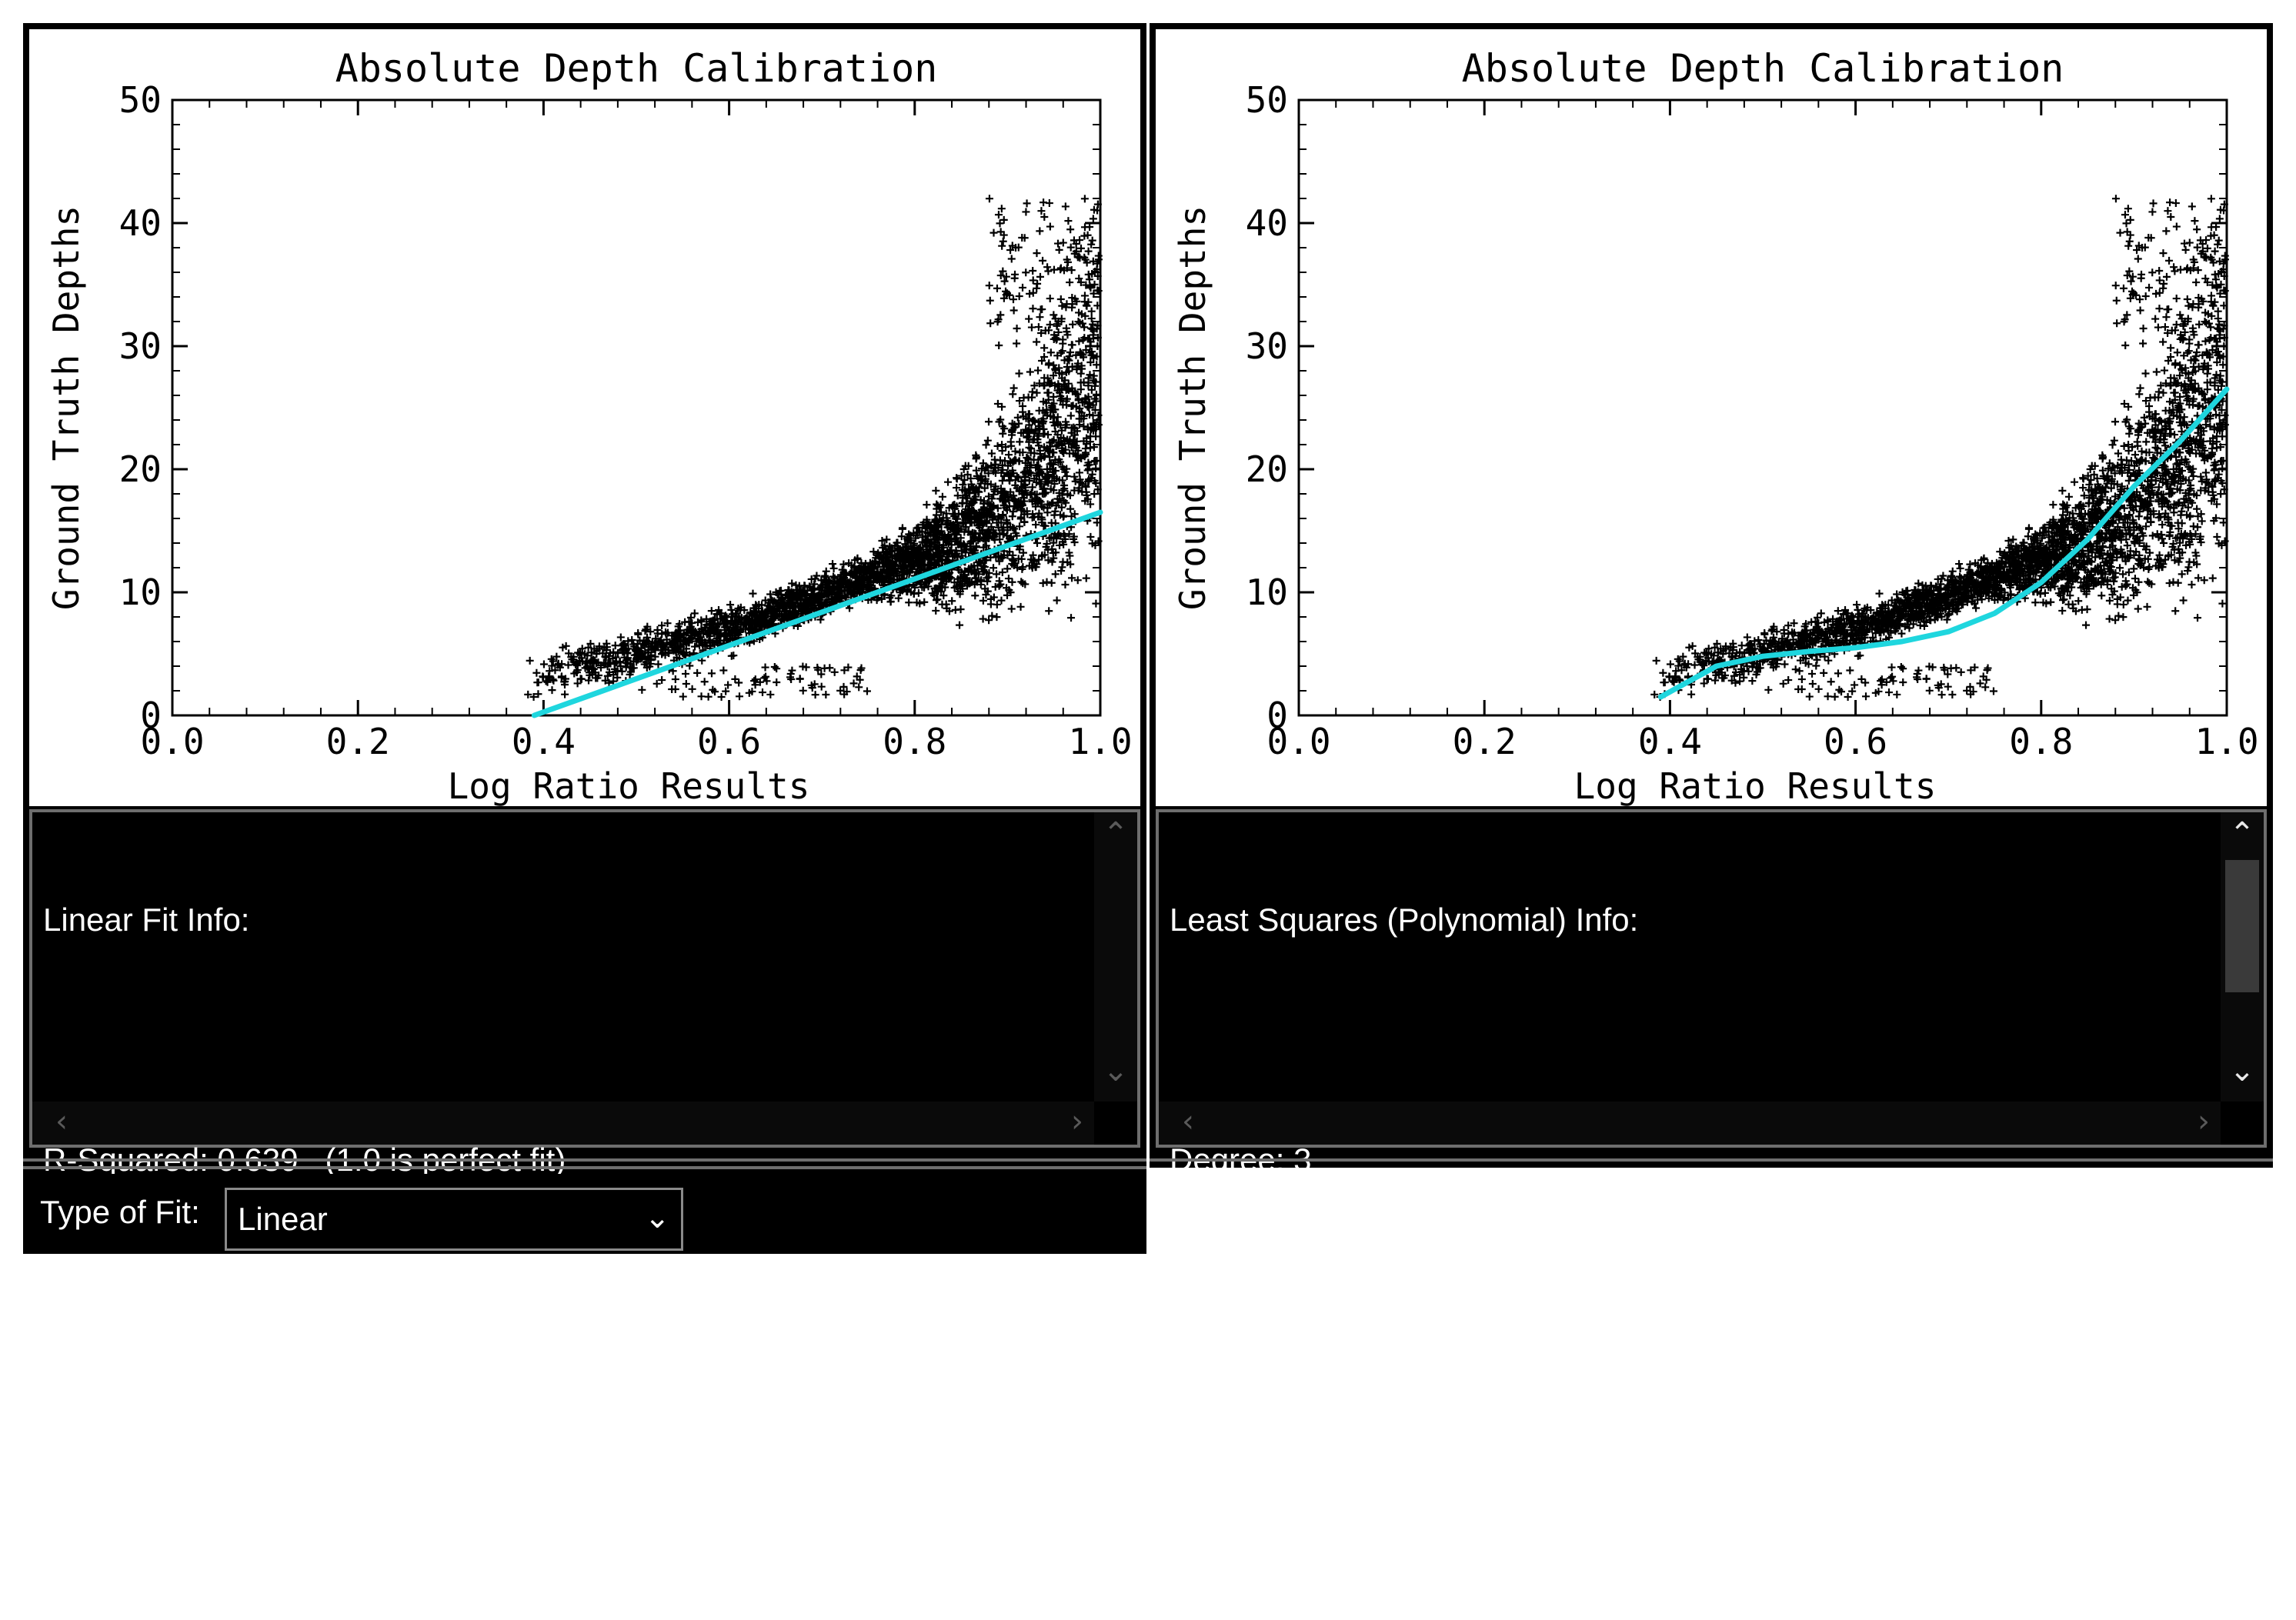 This screenshot has height=1620, width=2296. What do you see at coordinates (1277, 715) in the screenshot?
I see `y-tick-label: 0` at bounding box center [1277, 715].